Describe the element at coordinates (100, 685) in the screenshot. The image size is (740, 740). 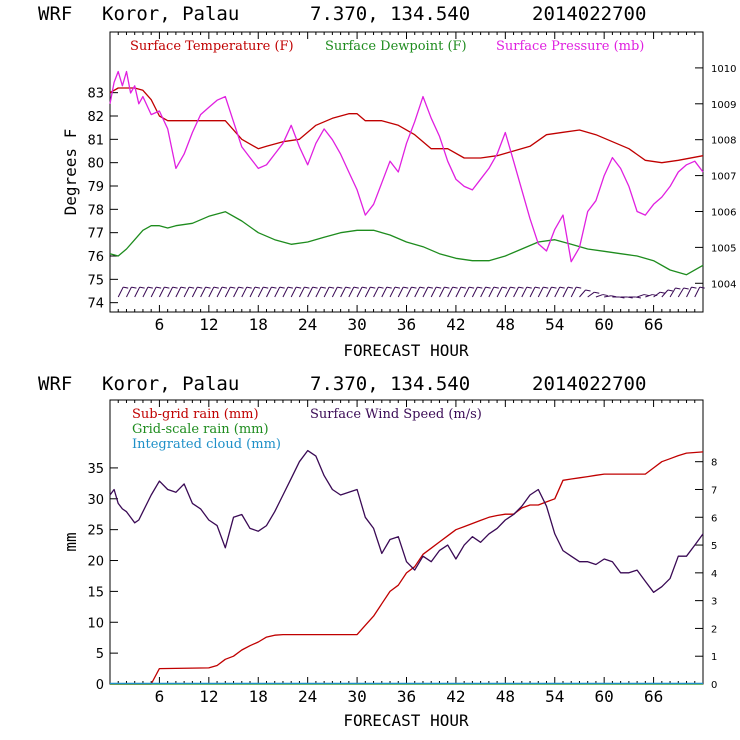
I see `y-tick-label: 0` at that location.